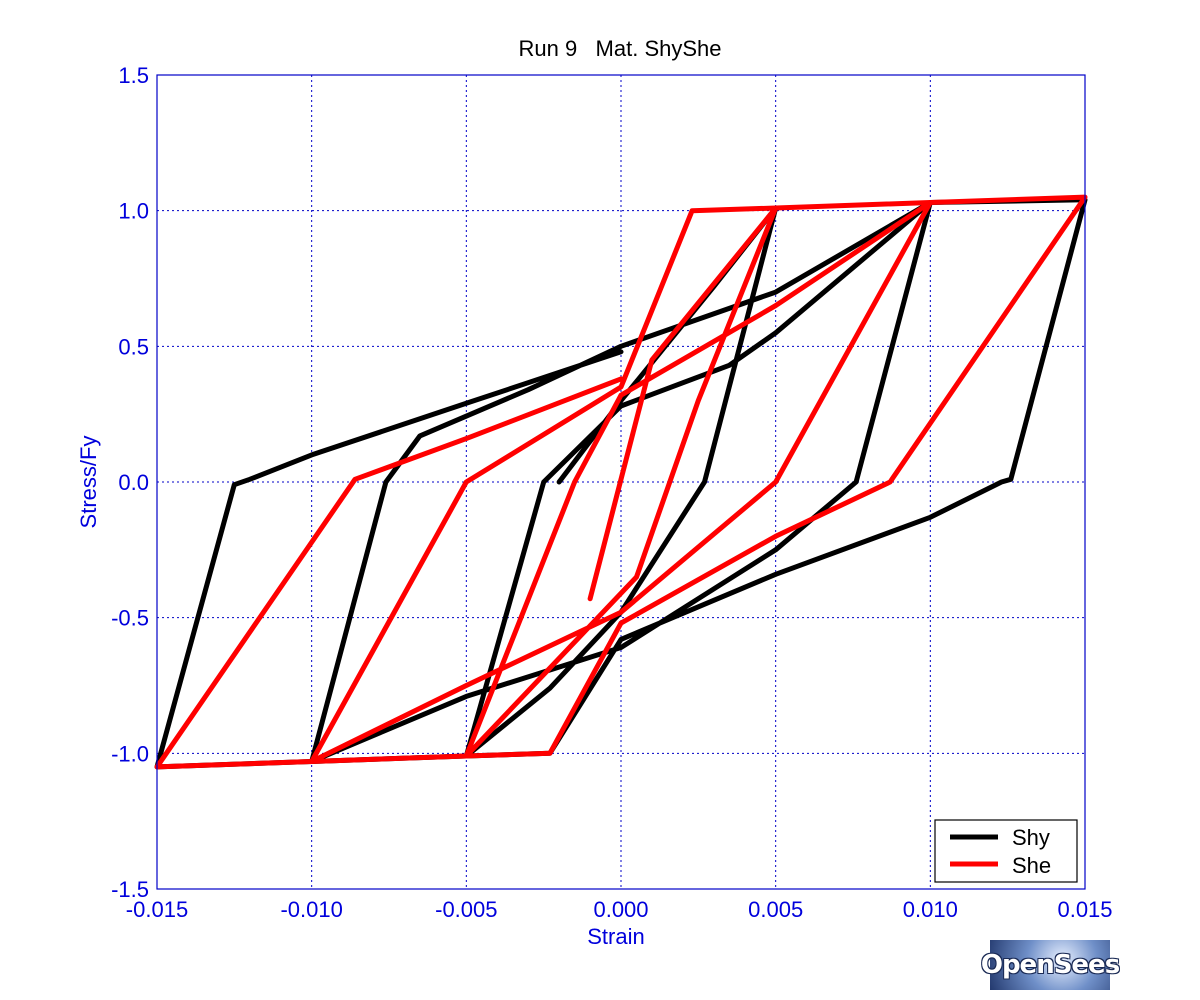 The width and height of the screenshot is (1200, 1000). I want to click on x-tick-label: 0.005, so click(775, 909).